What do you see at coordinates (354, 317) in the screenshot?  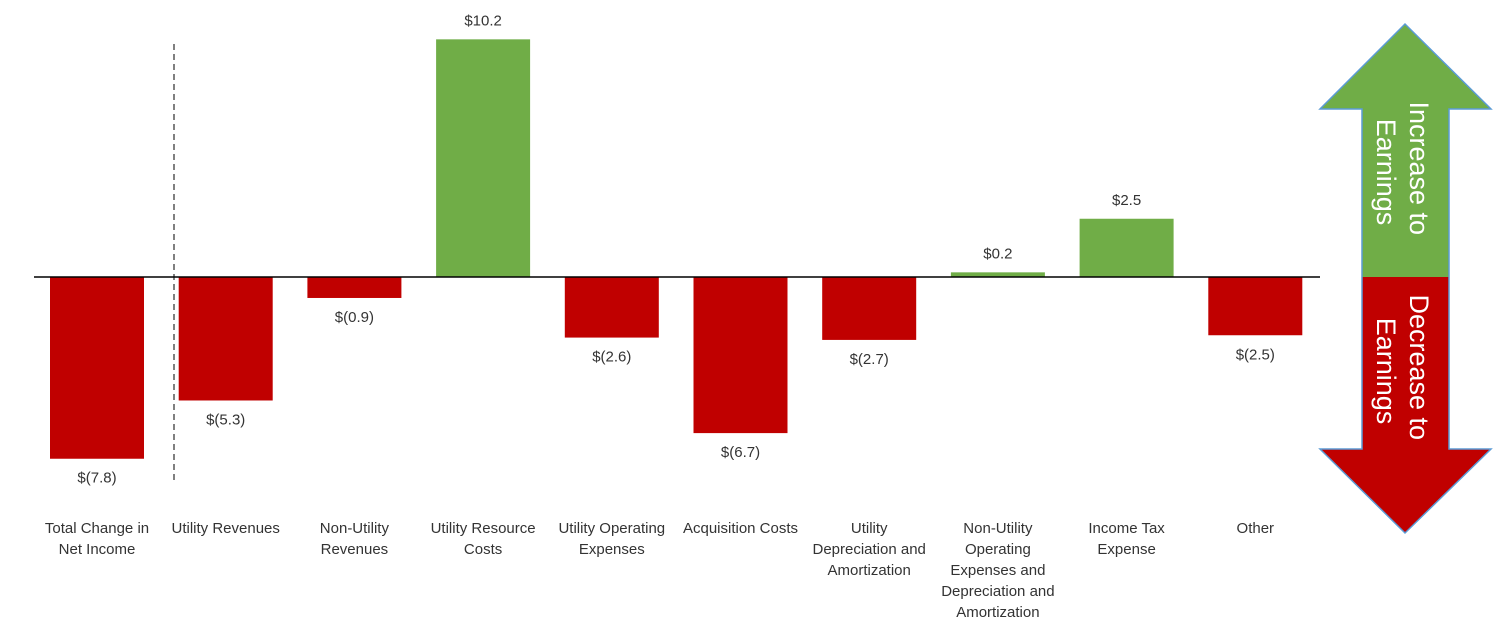 I see `data-label-2: $(0.9)` at bounding box center [354, 317].